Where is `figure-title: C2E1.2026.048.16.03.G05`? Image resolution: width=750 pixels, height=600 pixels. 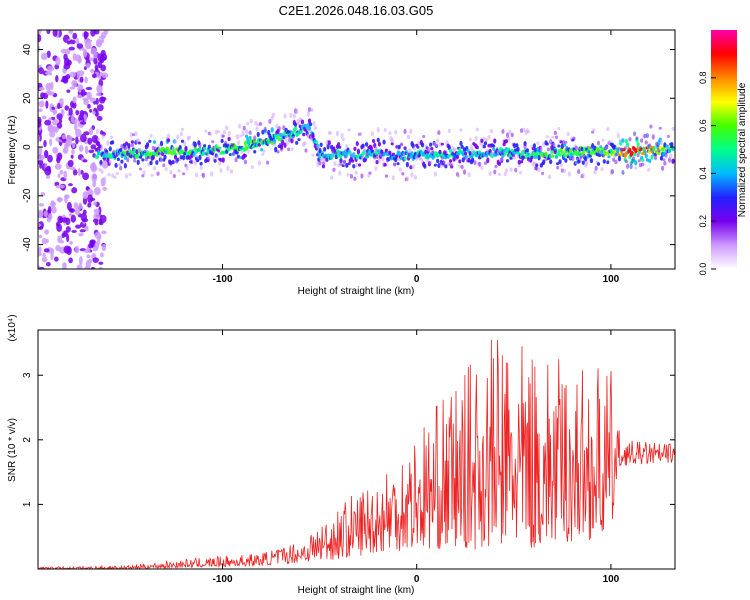 figure-title: C2E1.2026.048.16.03.G05 is located at coordinates (356, 10).